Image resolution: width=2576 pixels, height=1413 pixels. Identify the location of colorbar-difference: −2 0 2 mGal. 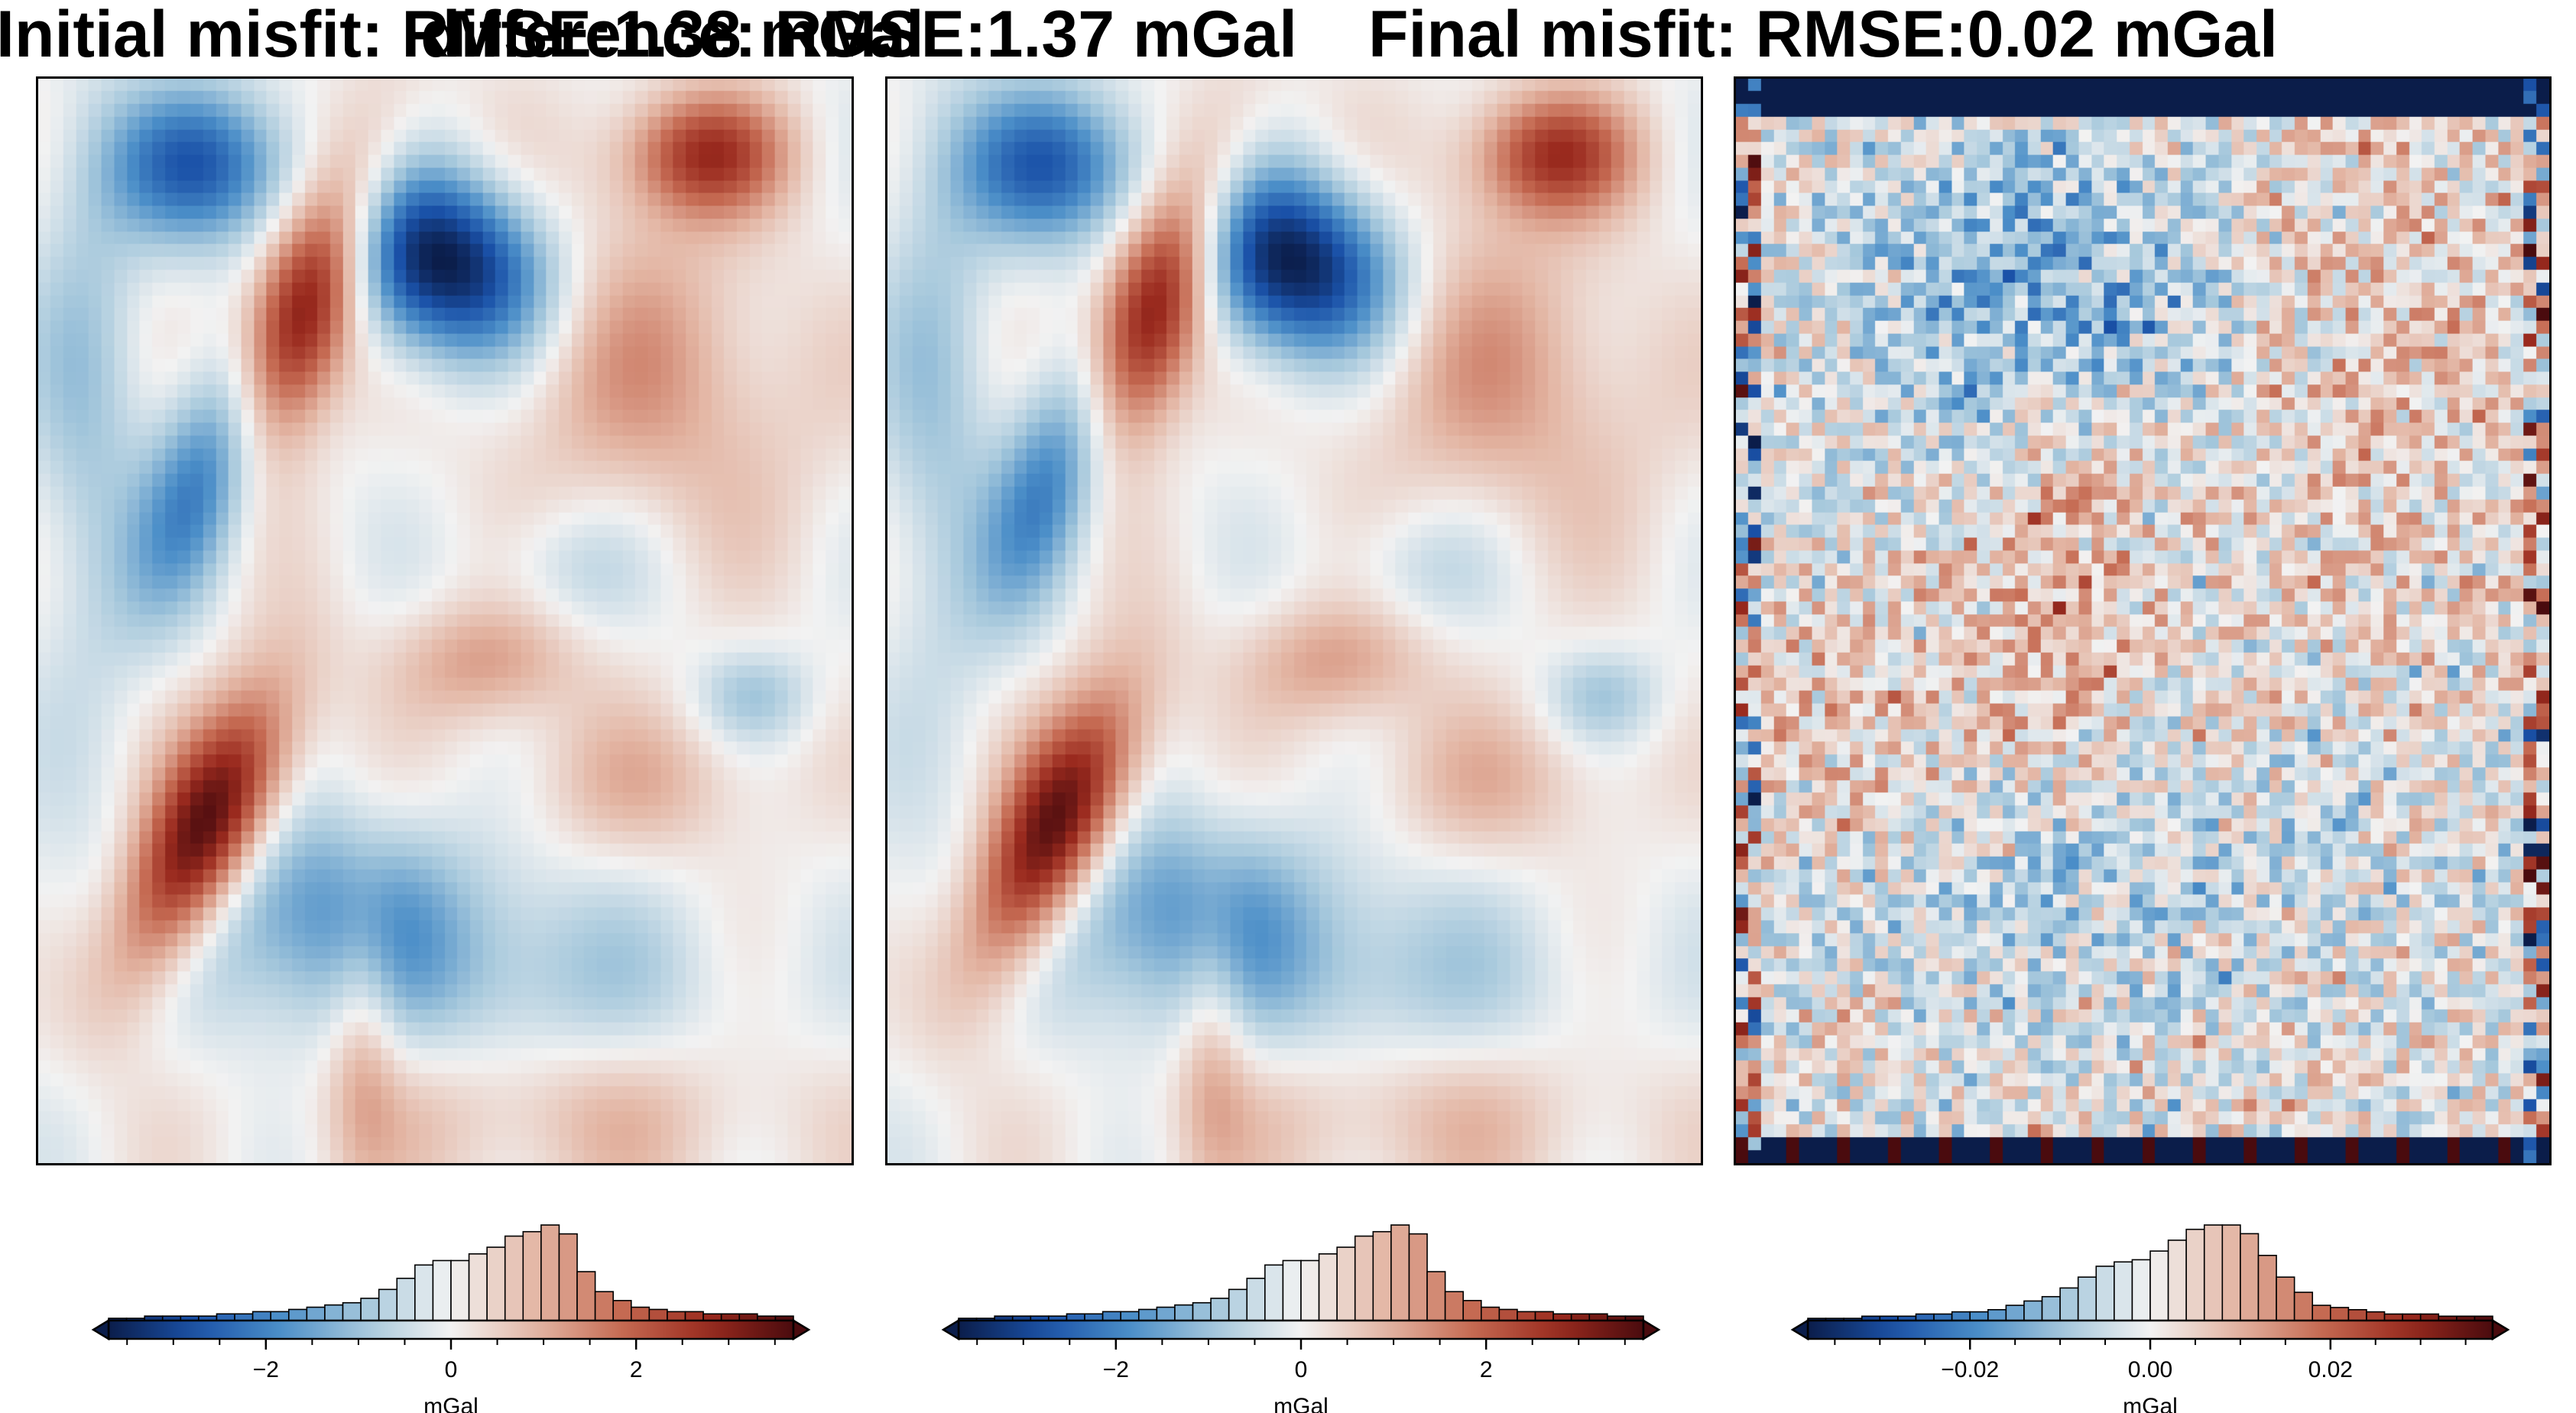
(1301, 1318).